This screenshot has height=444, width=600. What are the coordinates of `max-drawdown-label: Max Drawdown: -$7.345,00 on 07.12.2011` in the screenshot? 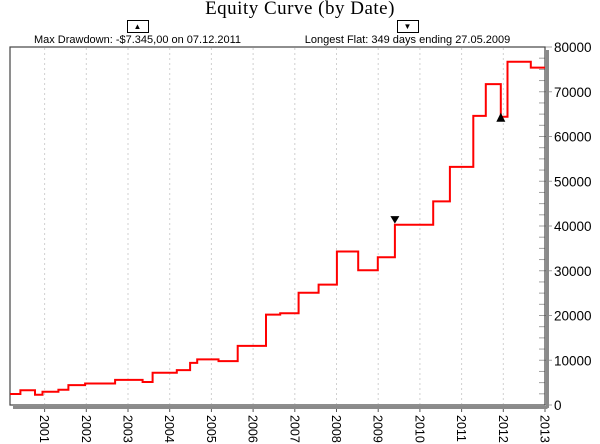 It's located at (137, 40).